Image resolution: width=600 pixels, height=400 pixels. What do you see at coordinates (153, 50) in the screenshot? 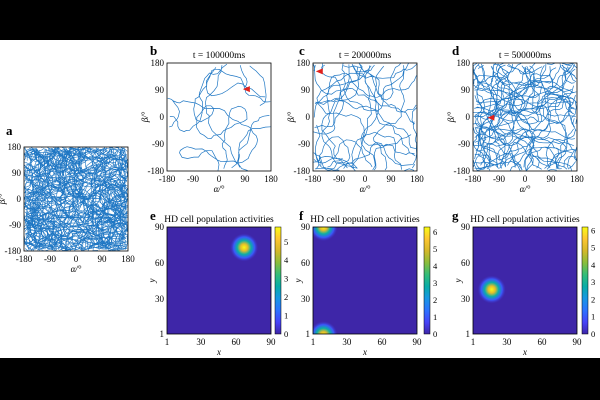
I see `panel-letter: b` at bounding box center [153, 50].